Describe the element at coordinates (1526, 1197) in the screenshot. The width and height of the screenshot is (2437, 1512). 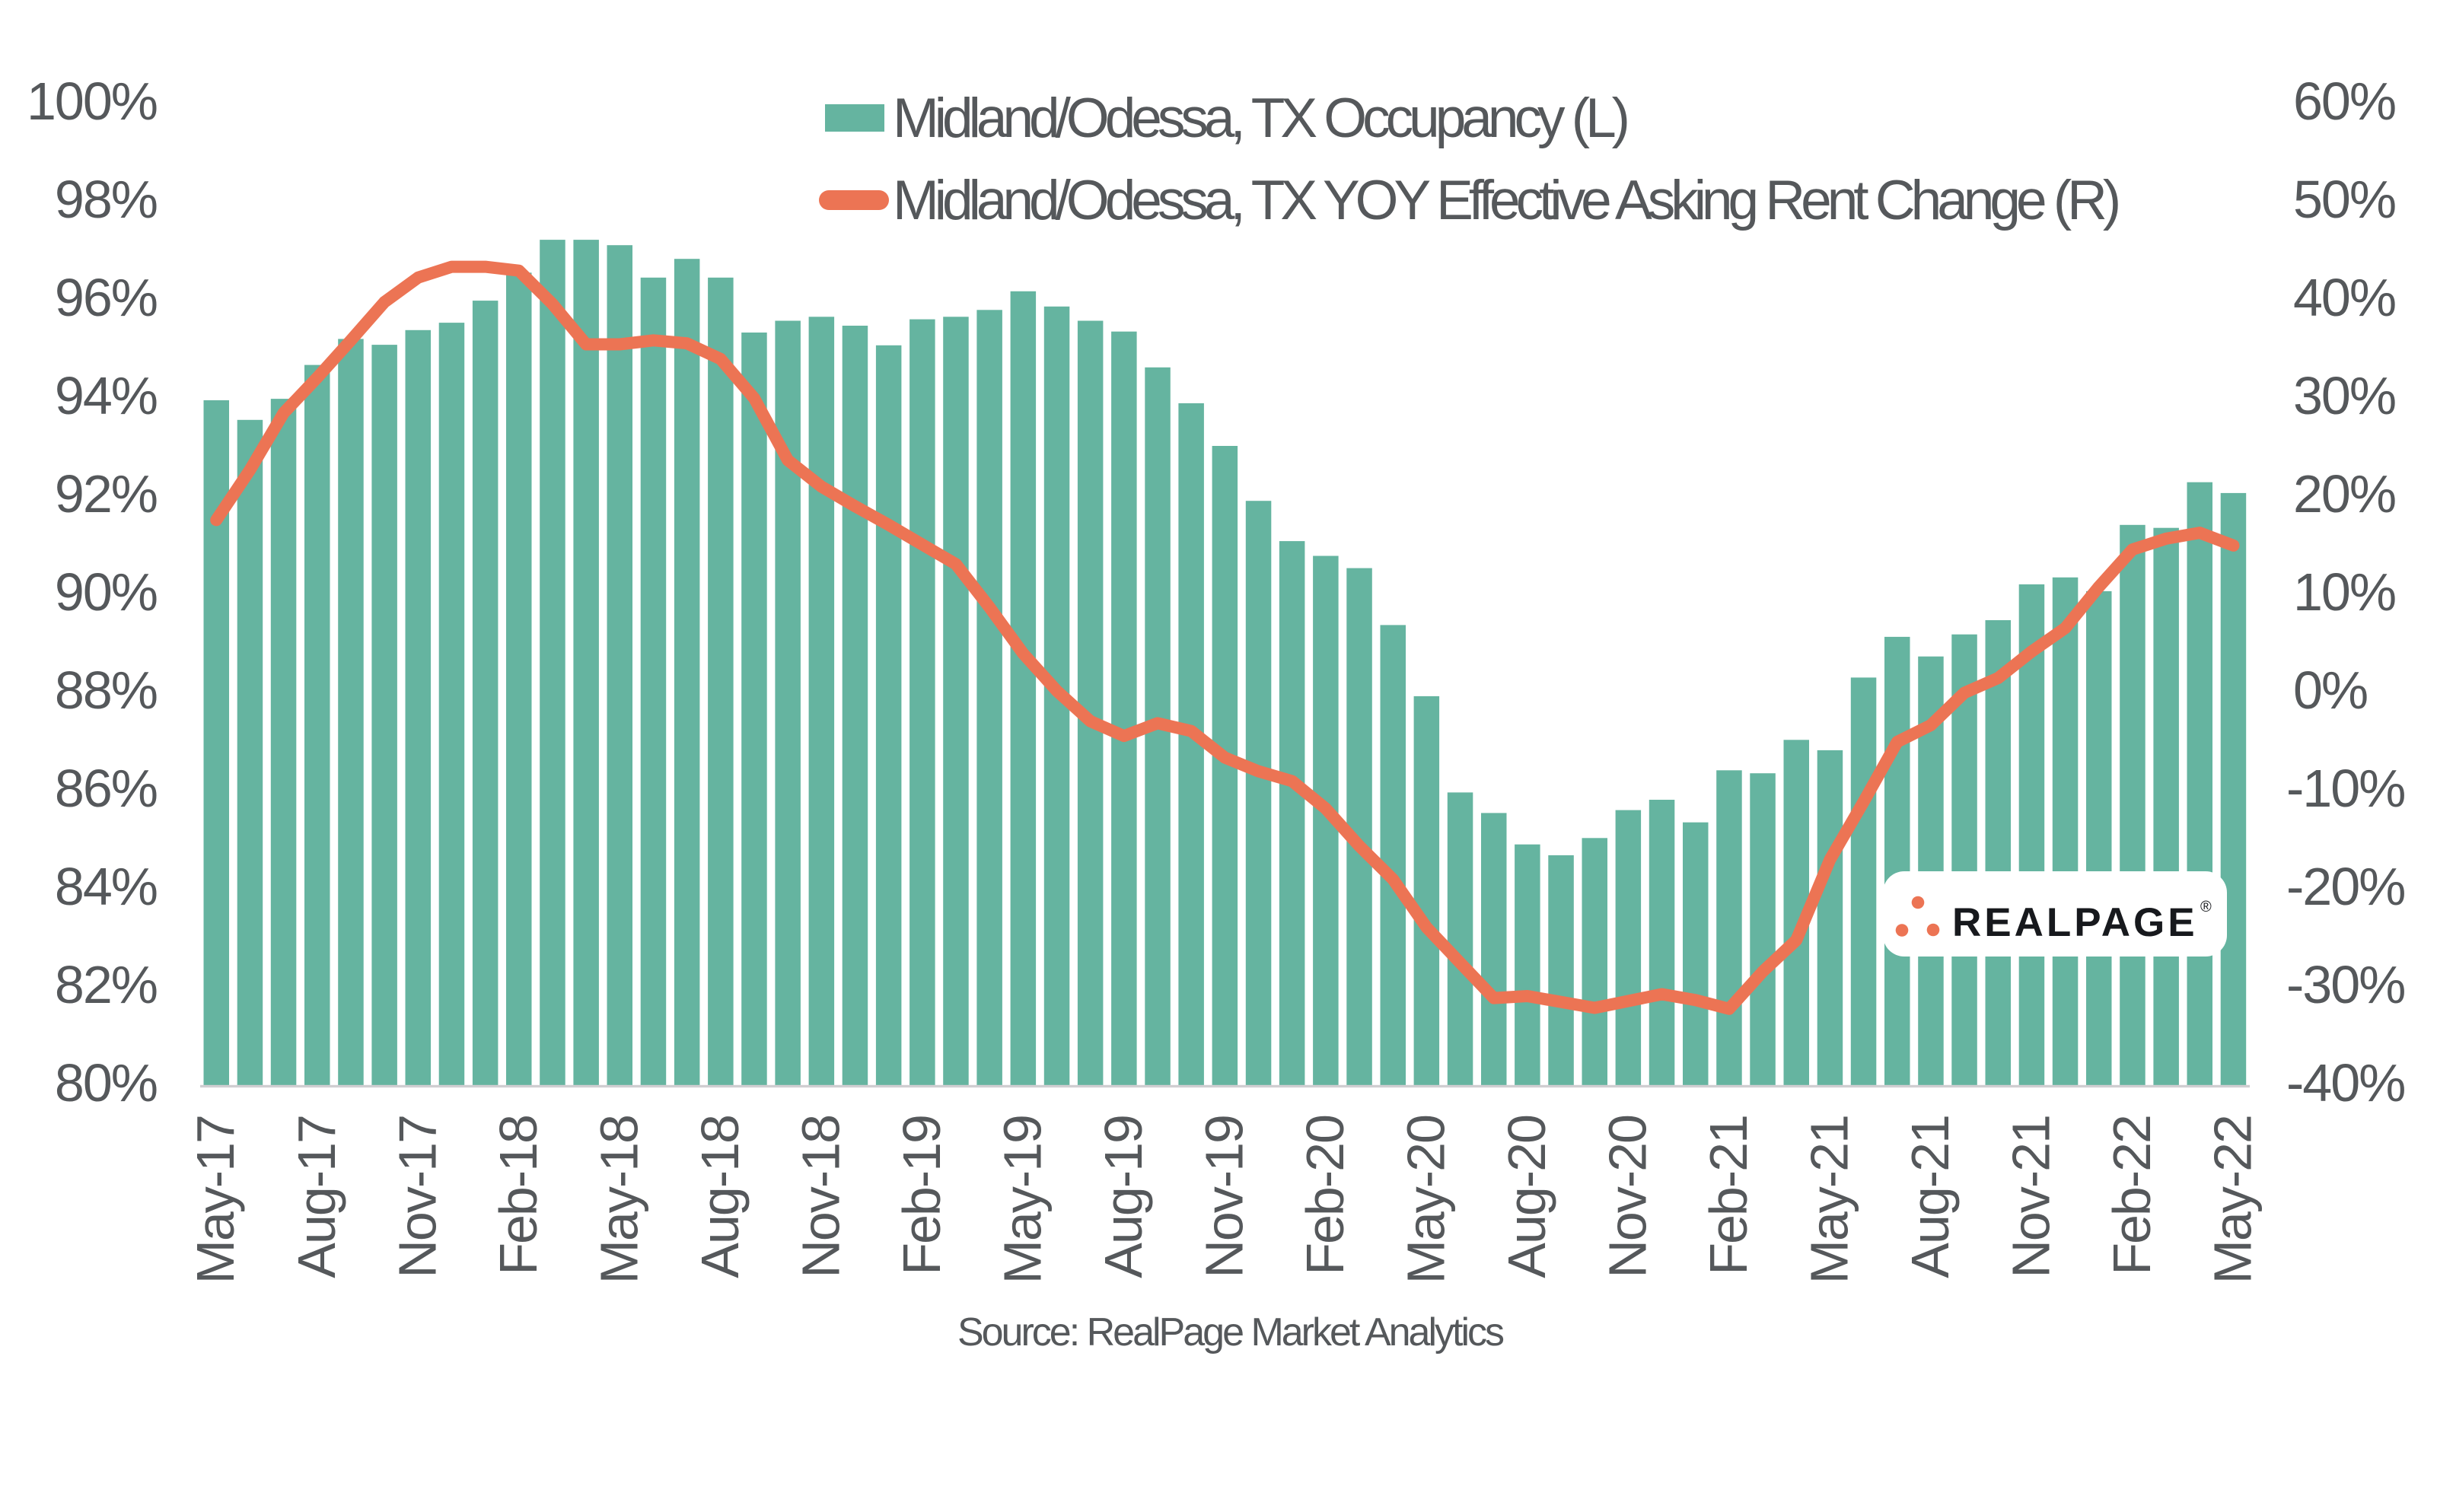
I see `svg-text: Aug-20` at that location.